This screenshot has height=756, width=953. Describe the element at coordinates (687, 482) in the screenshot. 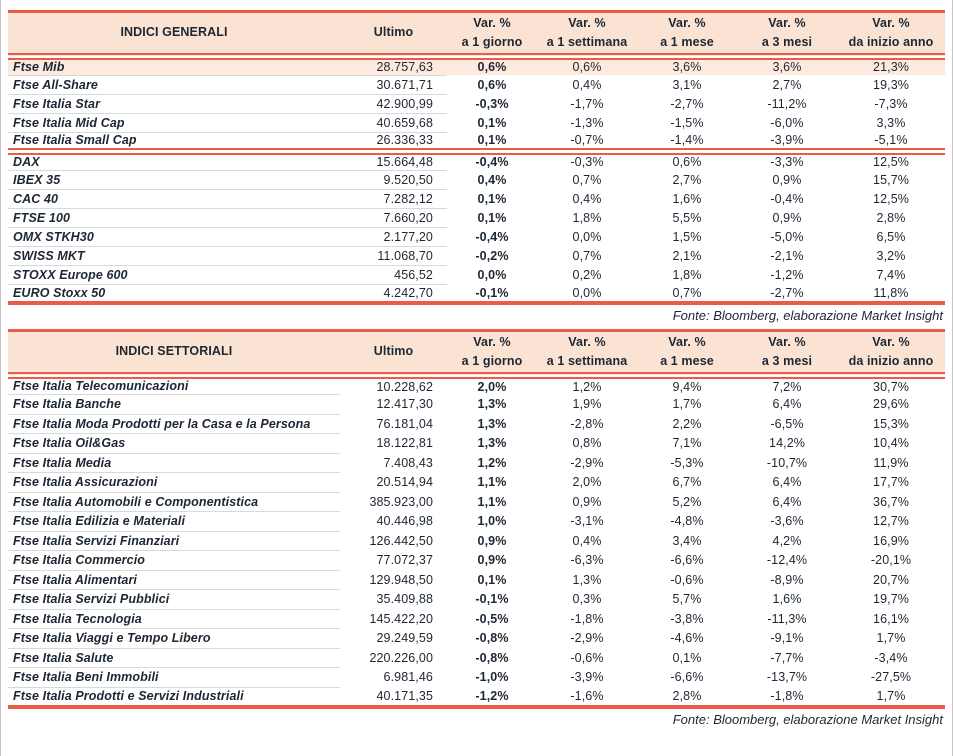

I see `var-1m-cell: 6,7%` at that location.